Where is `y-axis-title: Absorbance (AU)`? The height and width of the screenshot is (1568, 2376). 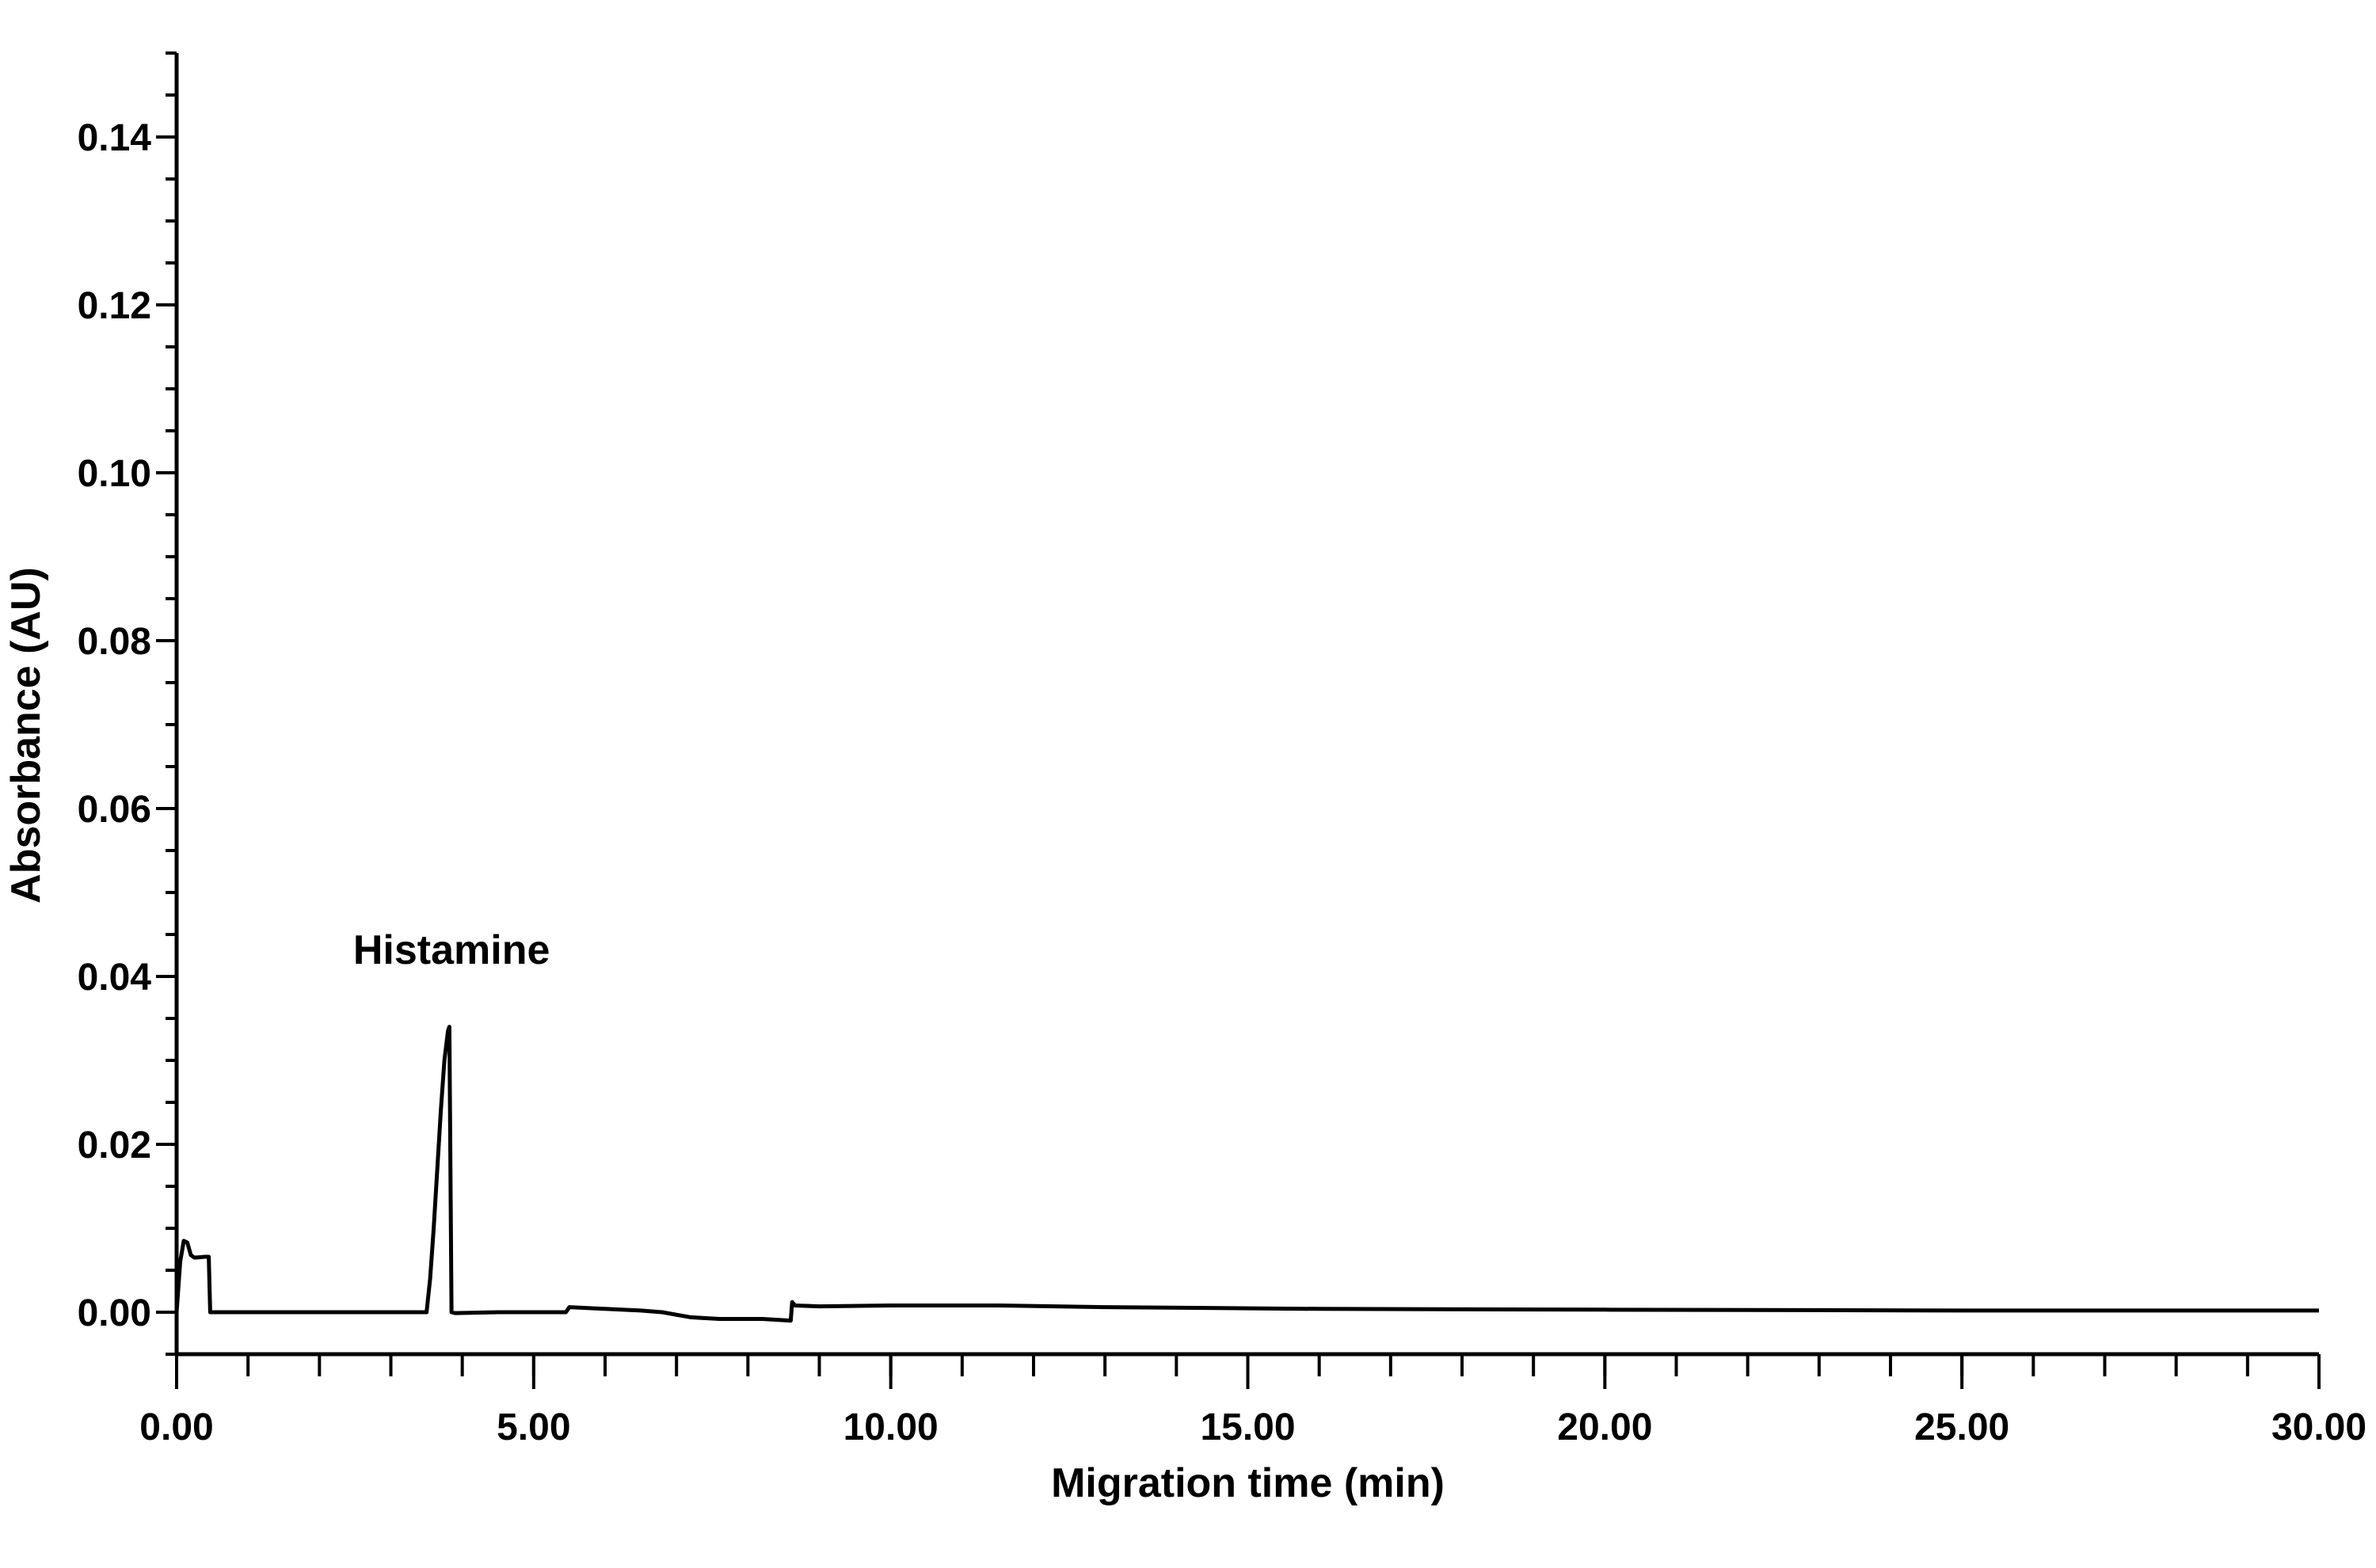
y-axis-title: Absorbance (AU) is located at coordinates (26, 735).